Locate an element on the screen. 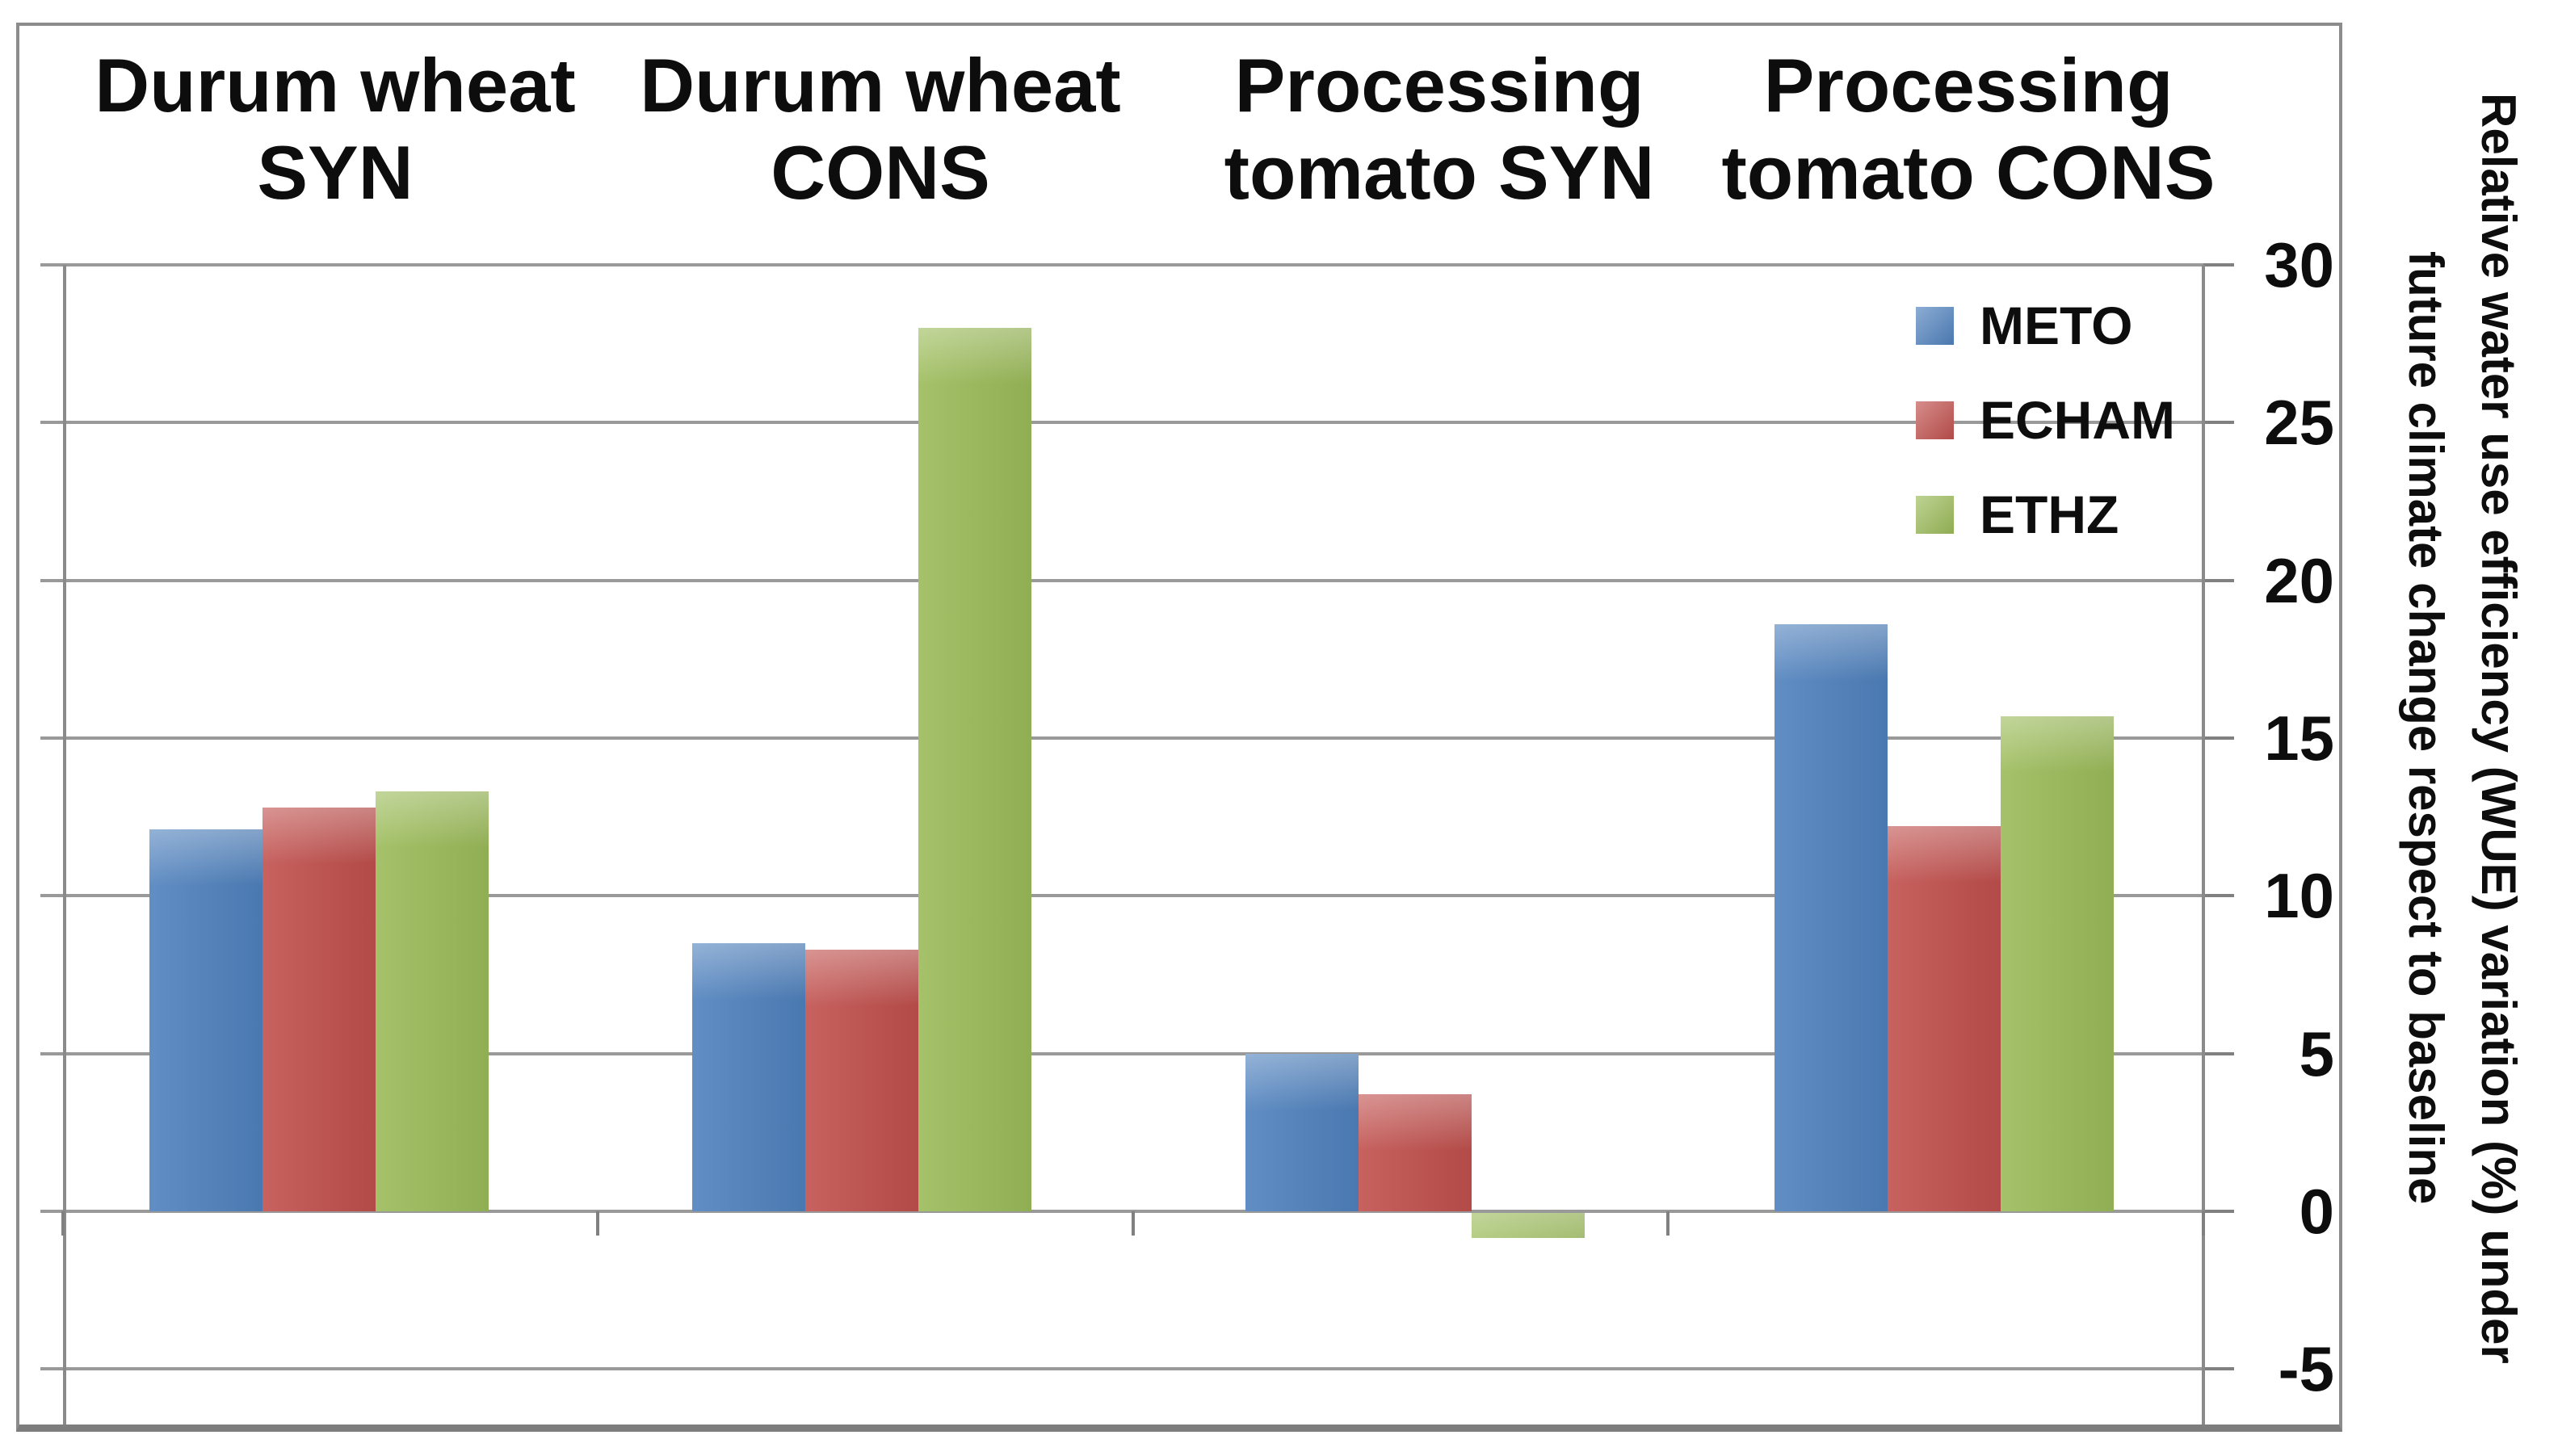 This screenshot has width=2562, height=1456. legend-item-ECHAM: ECHAM is located at coordinates (2046, 420).